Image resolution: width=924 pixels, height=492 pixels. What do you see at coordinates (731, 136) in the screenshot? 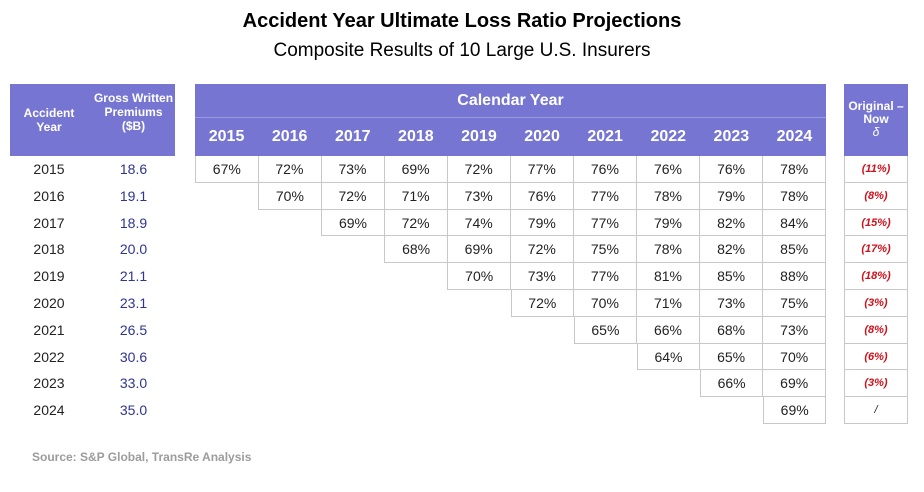
I see `calendar-year-2023: 2023` at bounding box center [731, 136].